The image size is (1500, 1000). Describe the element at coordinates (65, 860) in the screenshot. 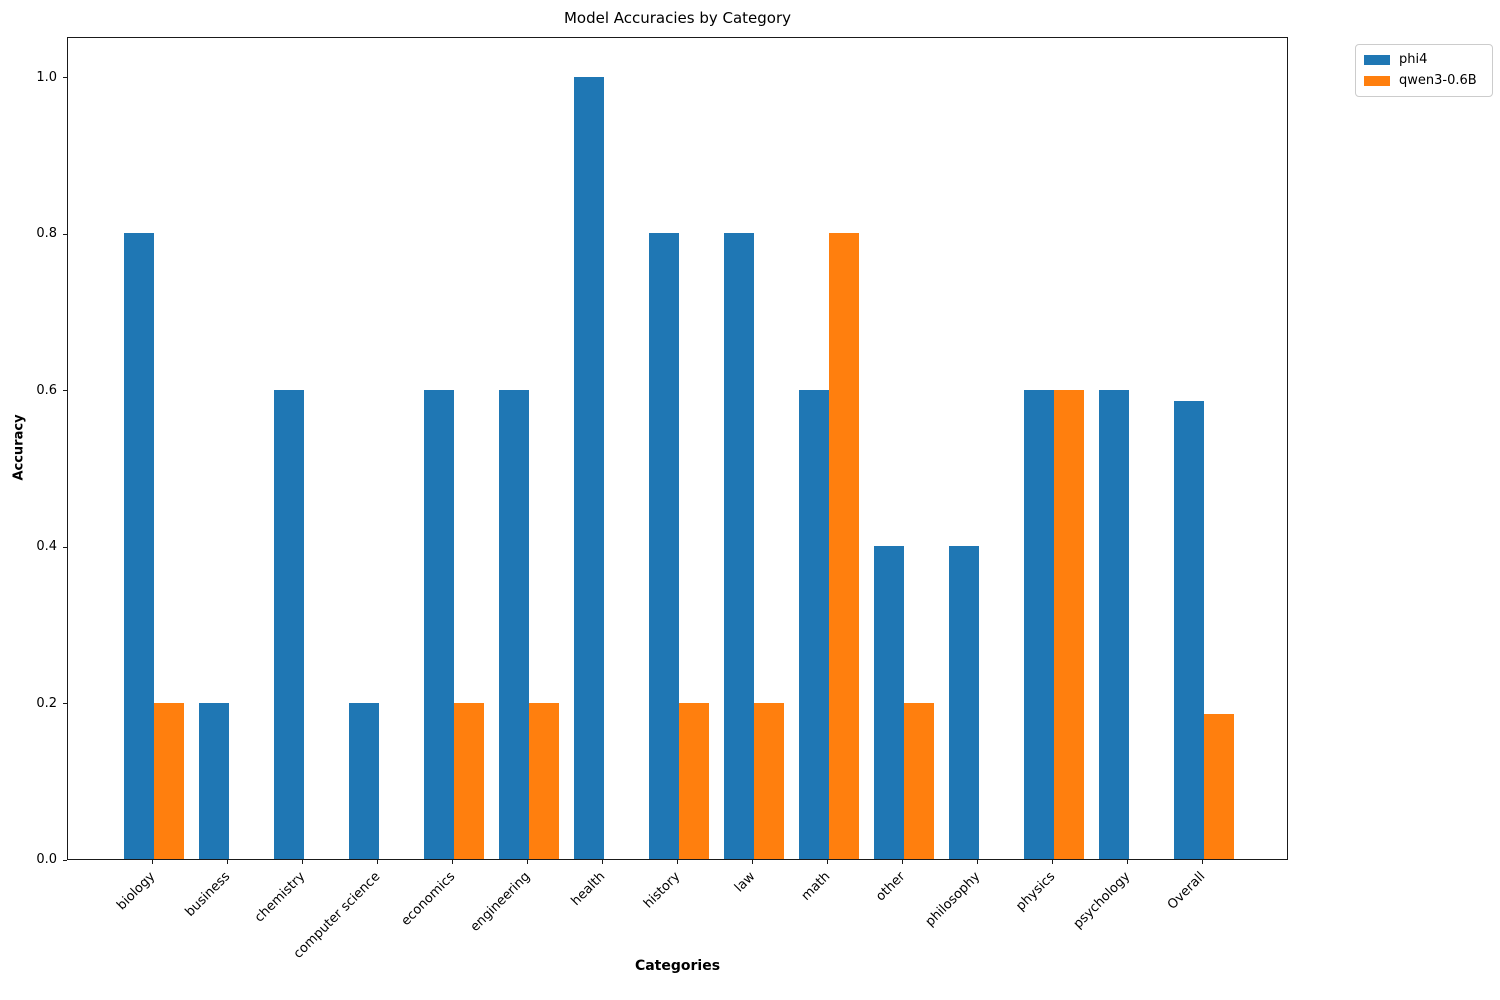

I see `y-tick-mark-0.0` at that location.